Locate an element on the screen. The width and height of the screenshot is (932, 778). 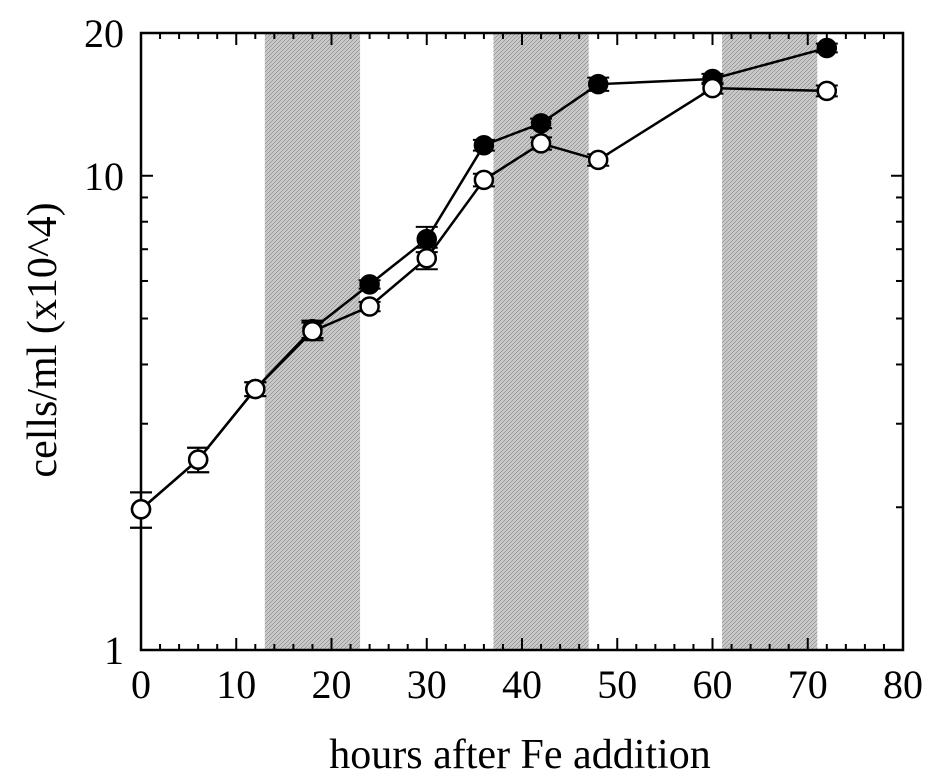
x-tick-label: 20 is located at coordinates (332, 684).